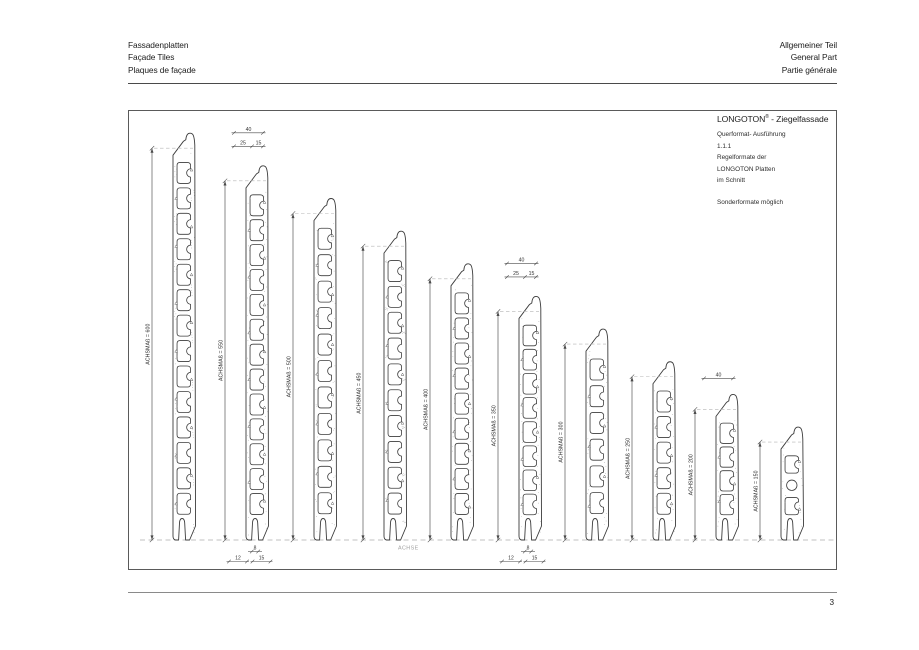  What do you see at coordinates (831, 602) in the screenshot?
I see `page-number: 3` at bounding box center [831, 602].